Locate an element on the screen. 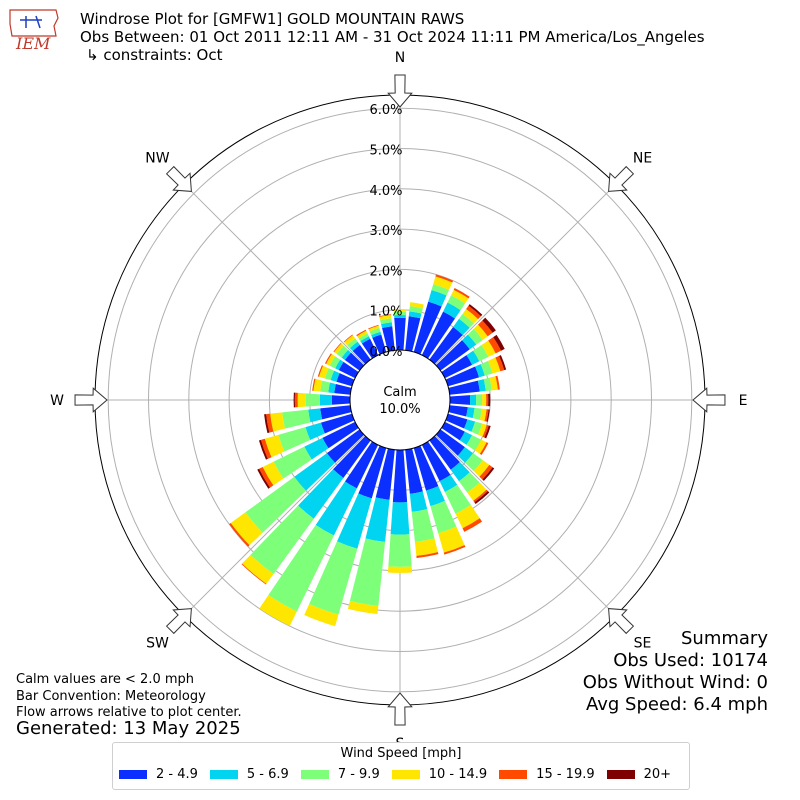 The image size is (800, 800). iowa-map-icon is located at coordinates (34, 23).